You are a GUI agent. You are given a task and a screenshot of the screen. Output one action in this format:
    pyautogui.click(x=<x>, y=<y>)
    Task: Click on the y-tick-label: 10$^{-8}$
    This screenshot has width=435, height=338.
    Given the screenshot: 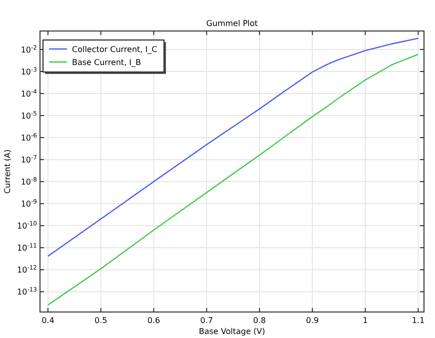 What is the action you would take?
    pyautogui.click(x=29, y=181)
    